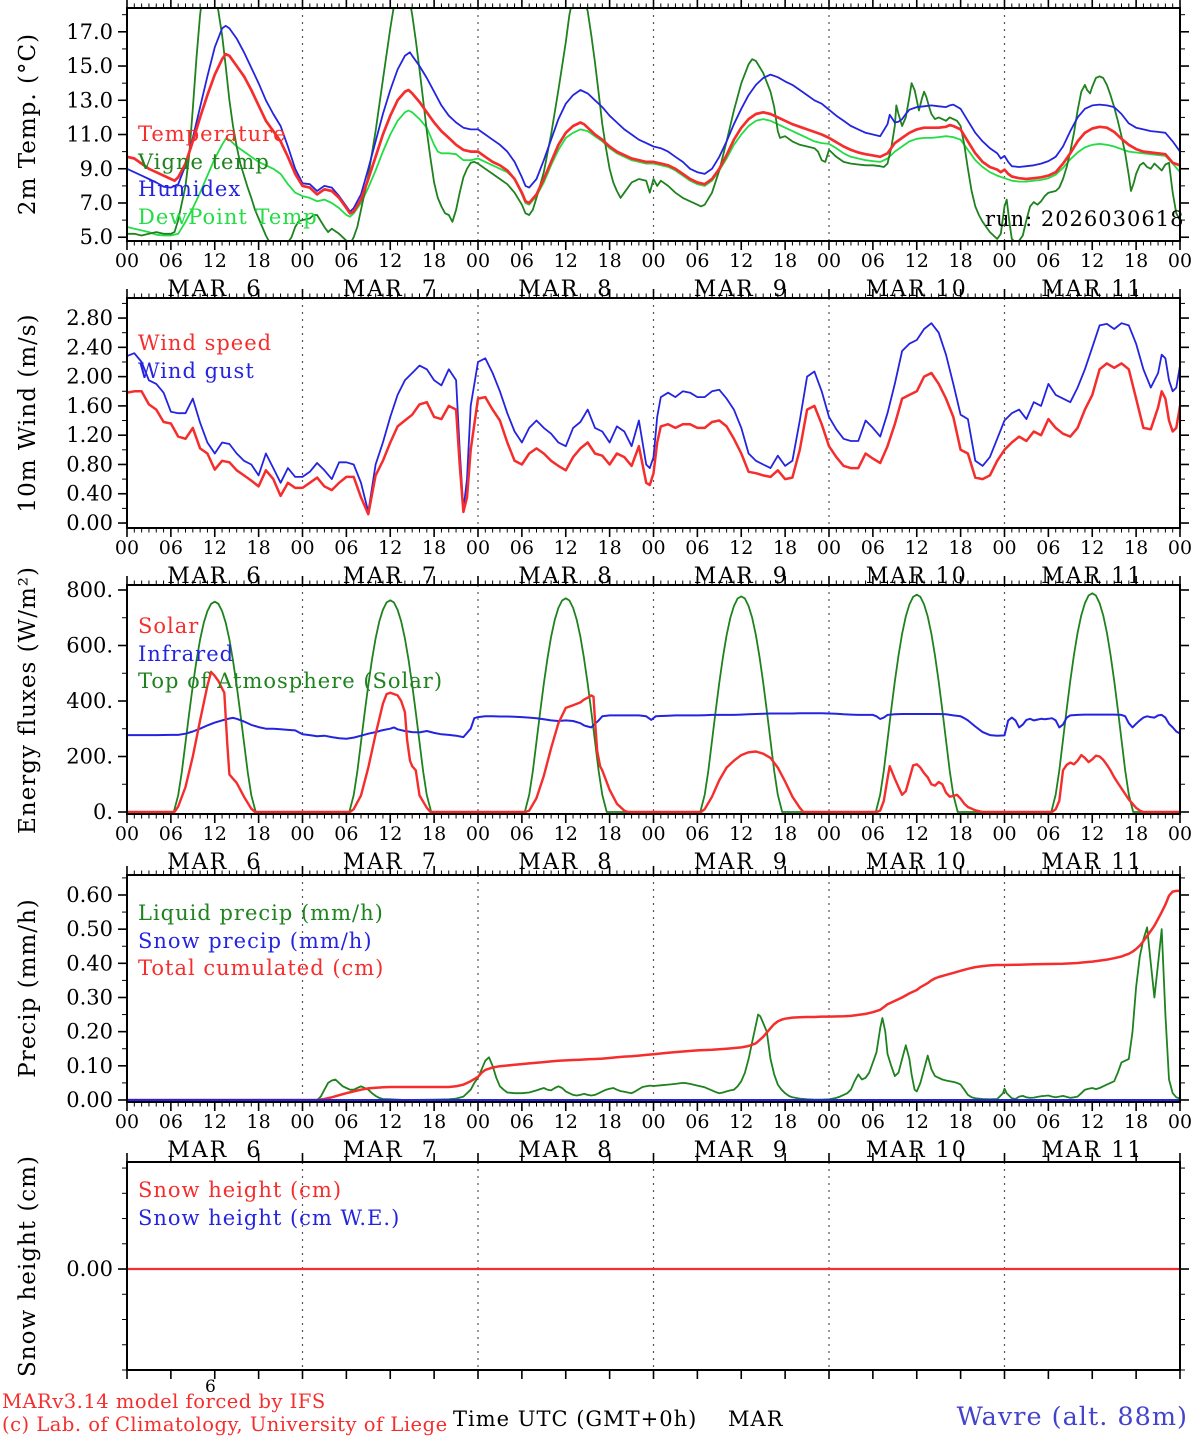 The width and height of the screenshot is (1194, 1440). I want to click on y-tick-label: 9.0, so click(96, 169).